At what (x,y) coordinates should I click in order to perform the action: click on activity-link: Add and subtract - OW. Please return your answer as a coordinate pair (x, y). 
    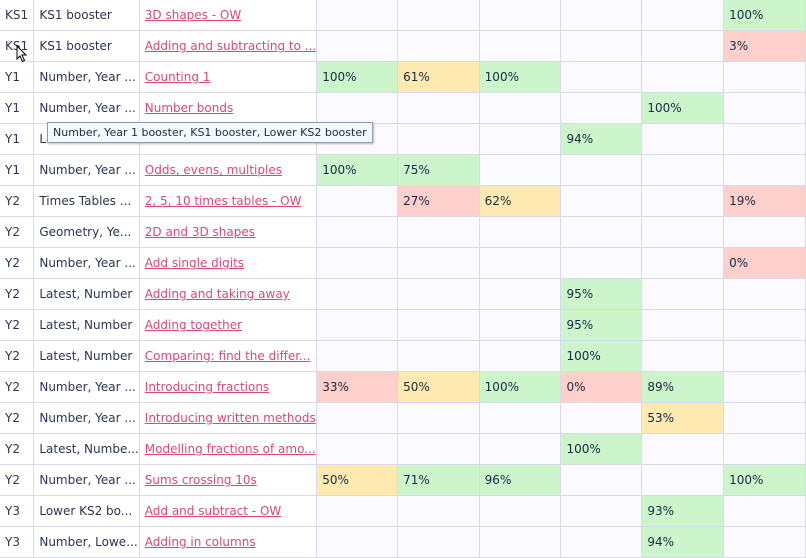
    Looking at the image, I should click on (213, 511).